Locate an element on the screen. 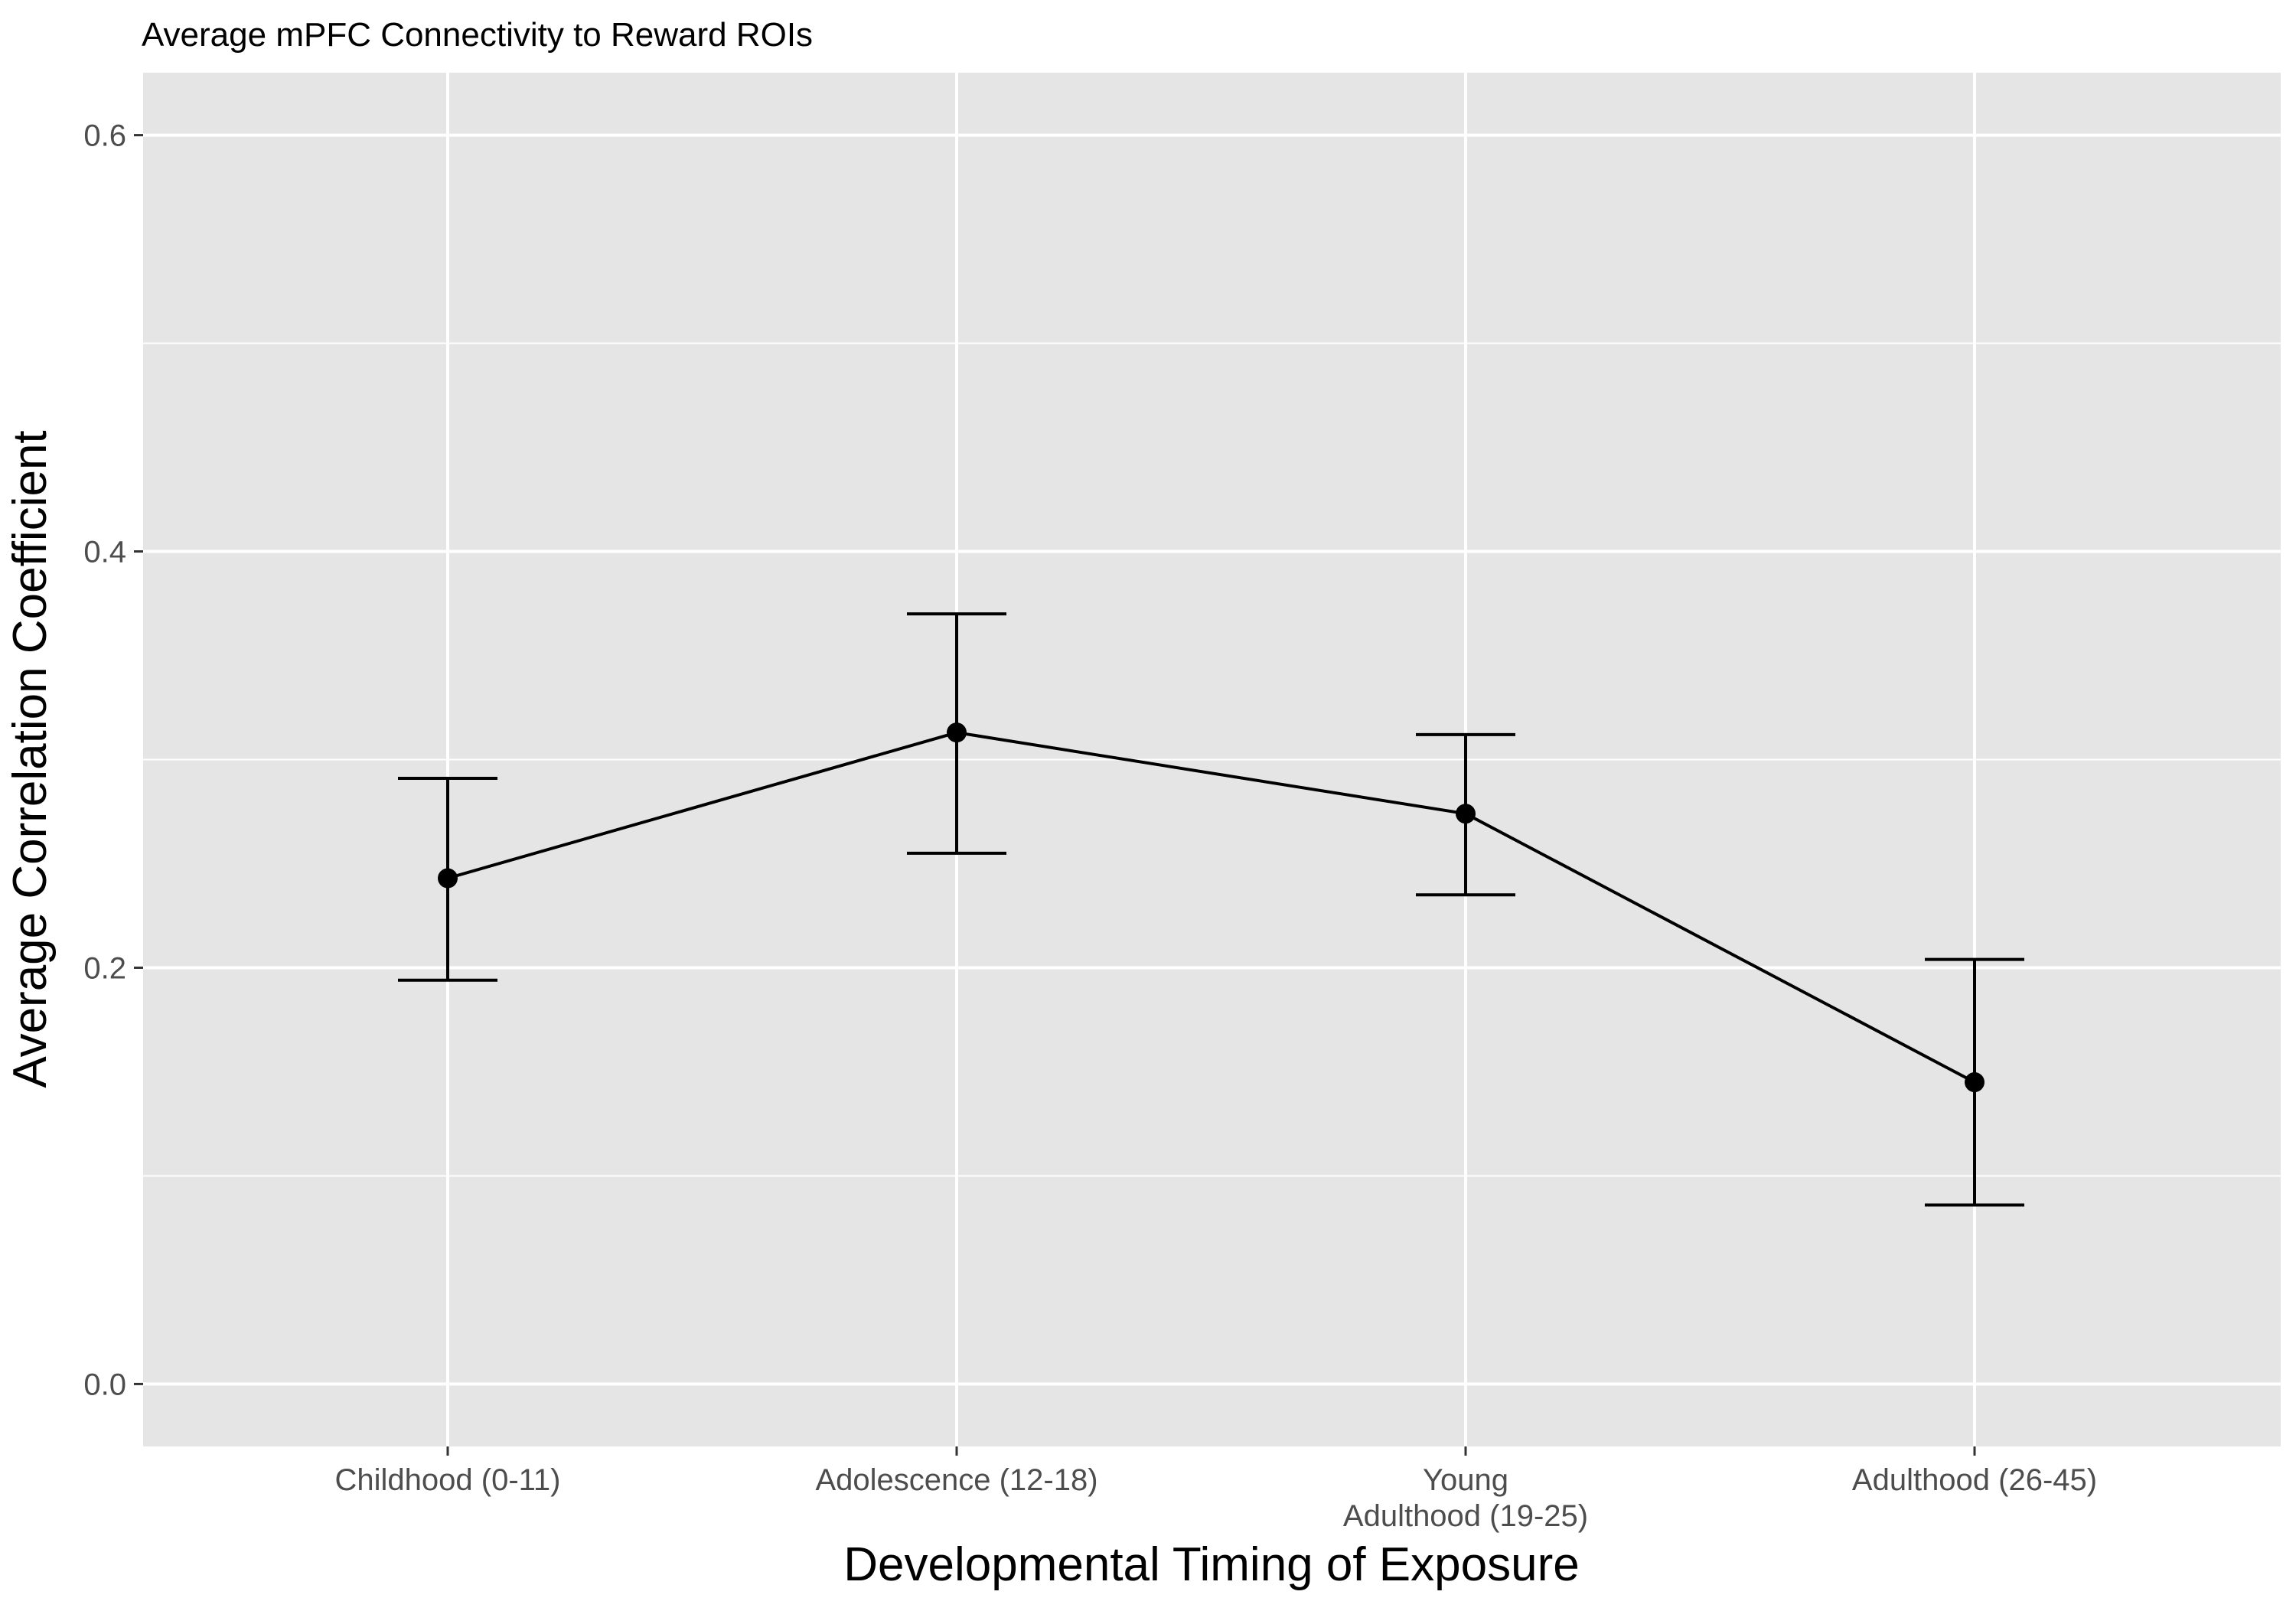 This screenshot has height=1611, width=2296. series-line is located at coordinates (1211, 907).